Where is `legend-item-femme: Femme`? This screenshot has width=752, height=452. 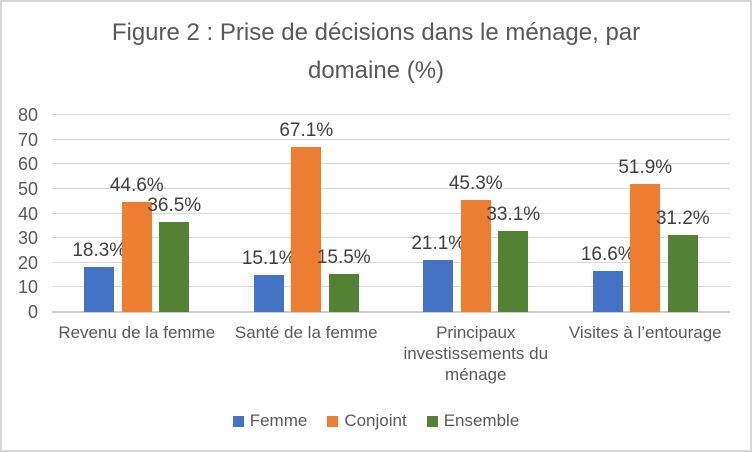 legend-item-femme: Femme is located at coordinates (270, 421).